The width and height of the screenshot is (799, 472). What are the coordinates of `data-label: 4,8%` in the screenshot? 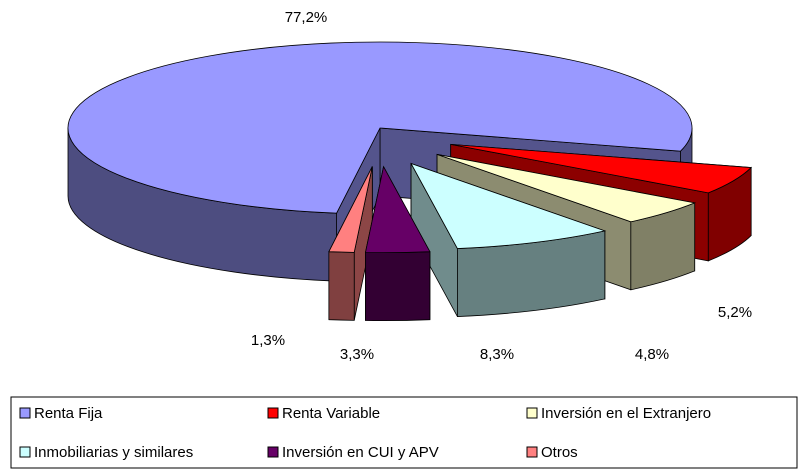 It's located at (652, 354).